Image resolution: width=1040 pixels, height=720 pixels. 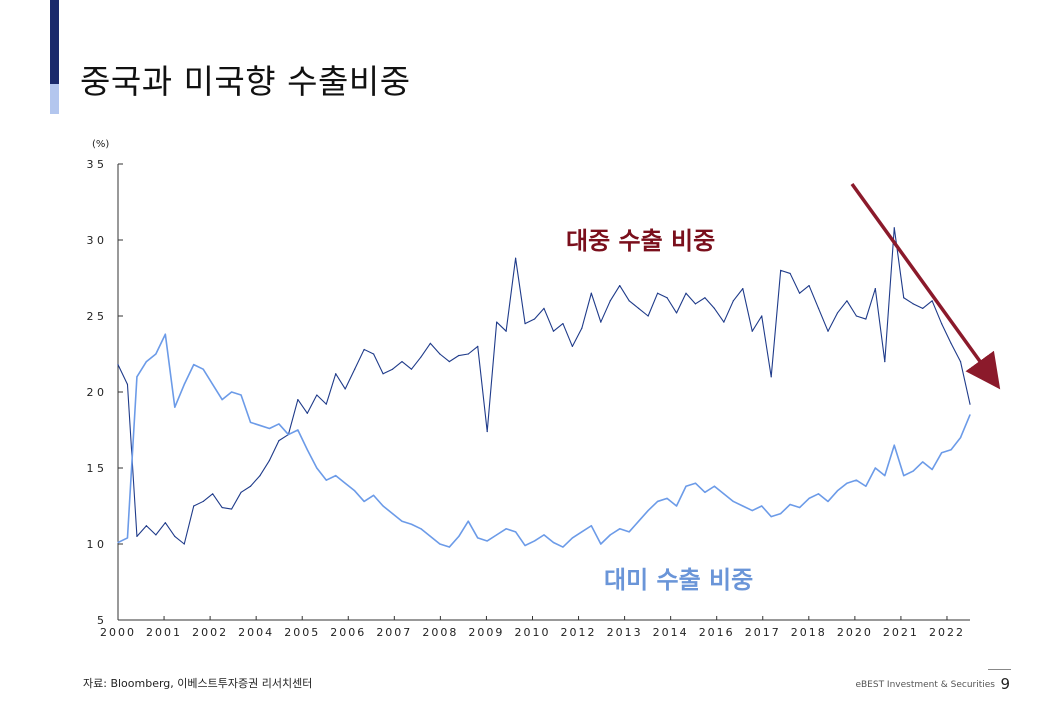 What do you see at coordinates (999, 669) in the screenshot?
I see `footer-rule` at bounding box center [999, 669].